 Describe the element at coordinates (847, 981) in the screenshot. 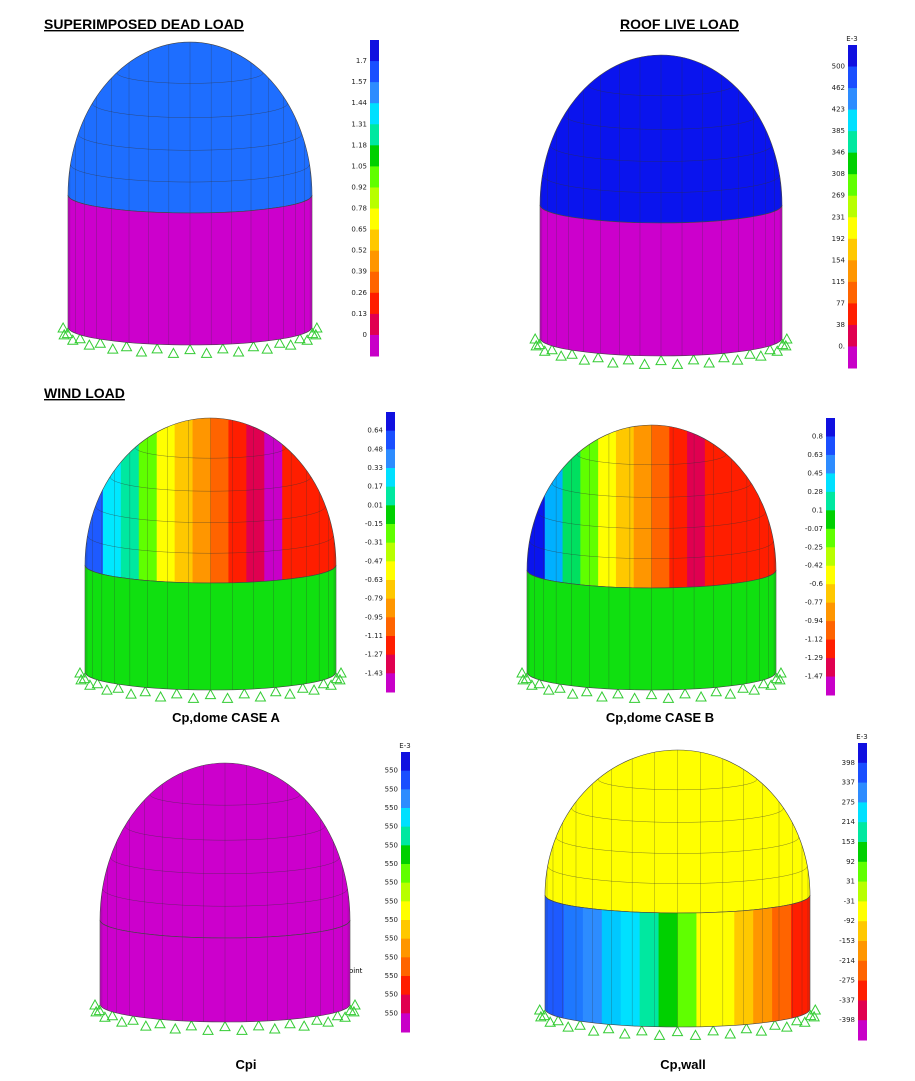

I see `legend-label: -275` at that location.